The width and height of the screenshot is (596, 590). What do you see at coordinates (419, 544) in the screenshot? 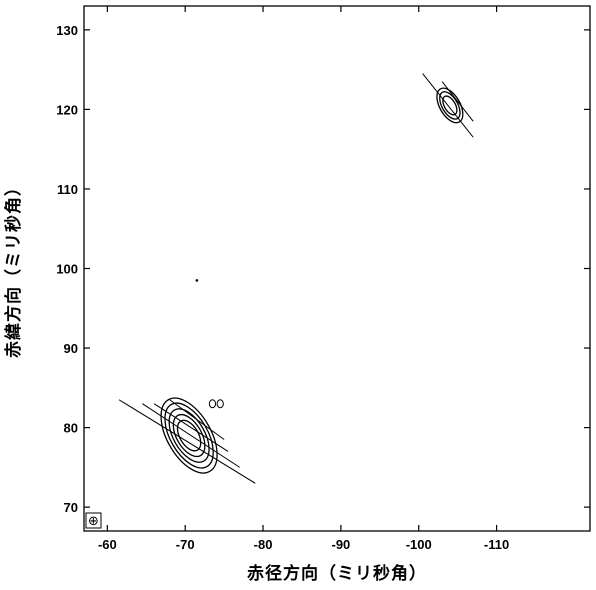
I see `x-tick-label: -100` at bounding box center [419, 544].